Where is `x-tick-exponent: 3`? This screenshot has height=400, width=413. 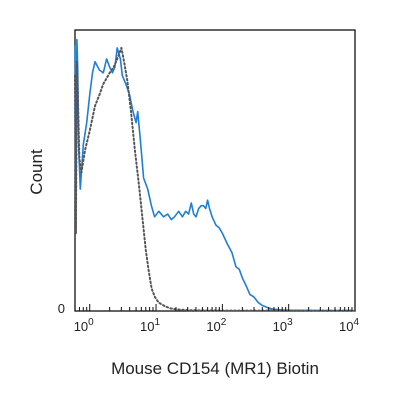
x-tick-exponent: 3 is located at coordinates (290, 322).